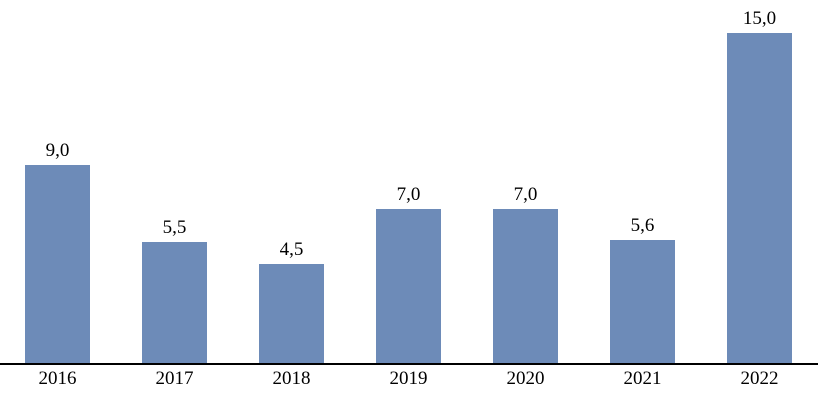 Image resolution: width=824 pixels, height=407 pixels. I want to click on x-tick-label: 2018, so click(291, 378).